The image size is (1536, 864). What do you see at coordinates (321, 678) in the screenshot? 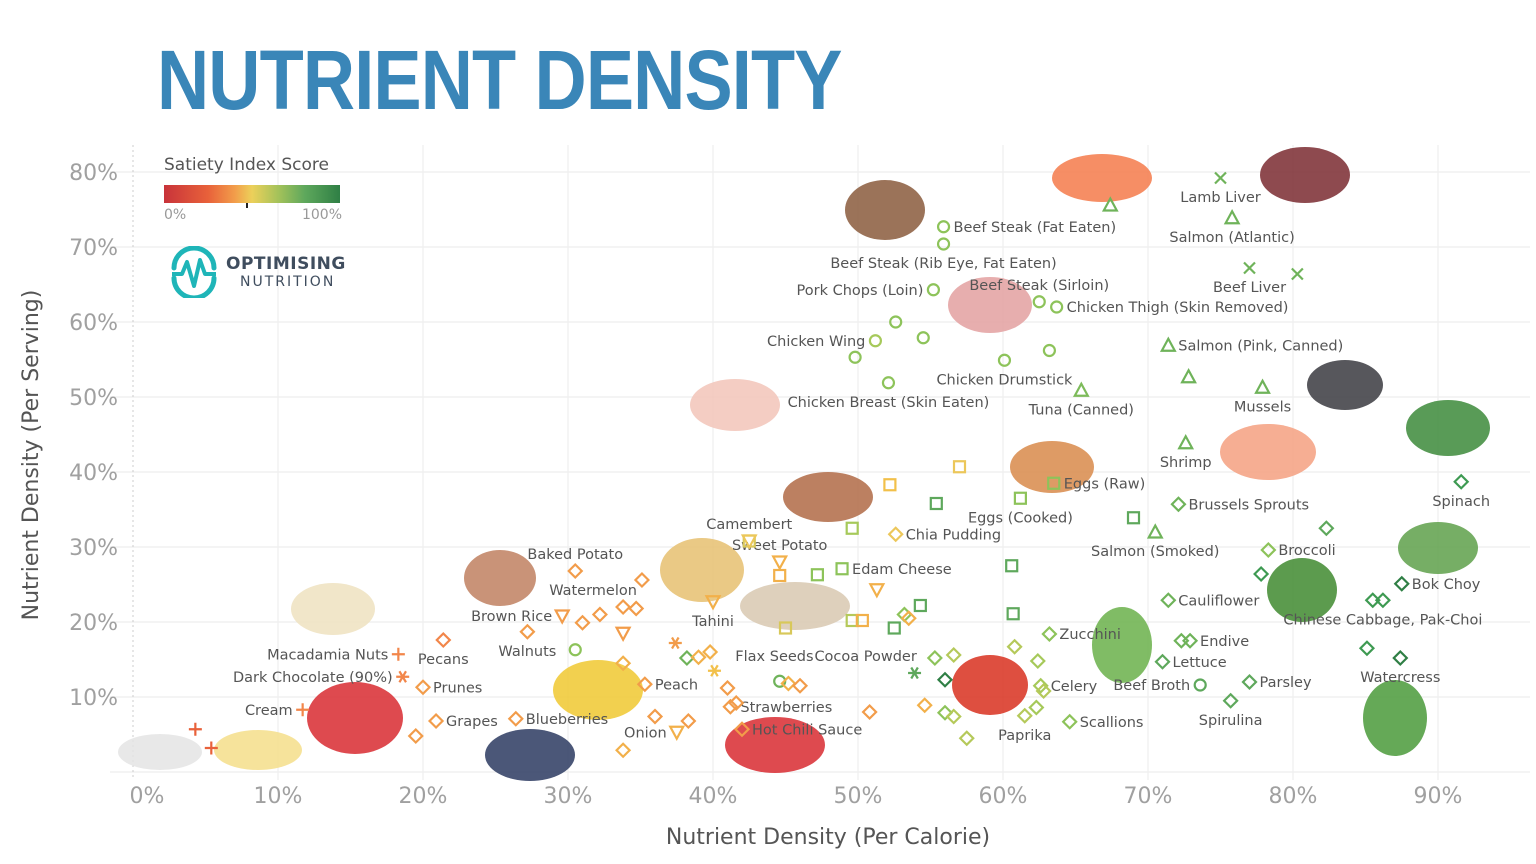
I see `point-dark-chocolate-90: Dark Chocolate (90%)` at bounding box center [321, 678].